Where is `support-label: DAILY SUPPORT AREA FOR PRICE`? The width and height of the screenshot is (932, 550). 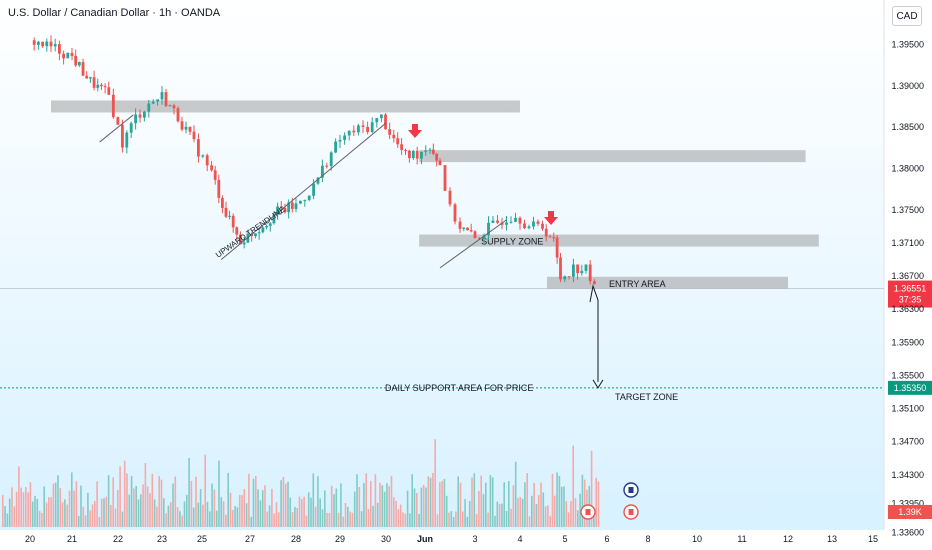 support-label: DAILY SUPPORT AREA FOR PRICE is located at coordinates (459, 388).